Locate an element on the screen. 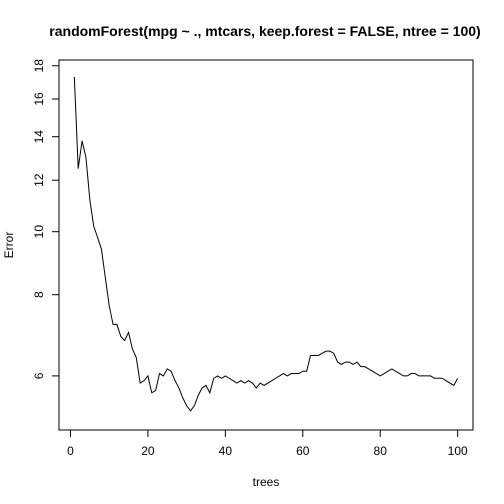 Image resolution: width=504 pixels, height=504 pixels. y-tick-label: 10 is located at coordinates (39, 232).